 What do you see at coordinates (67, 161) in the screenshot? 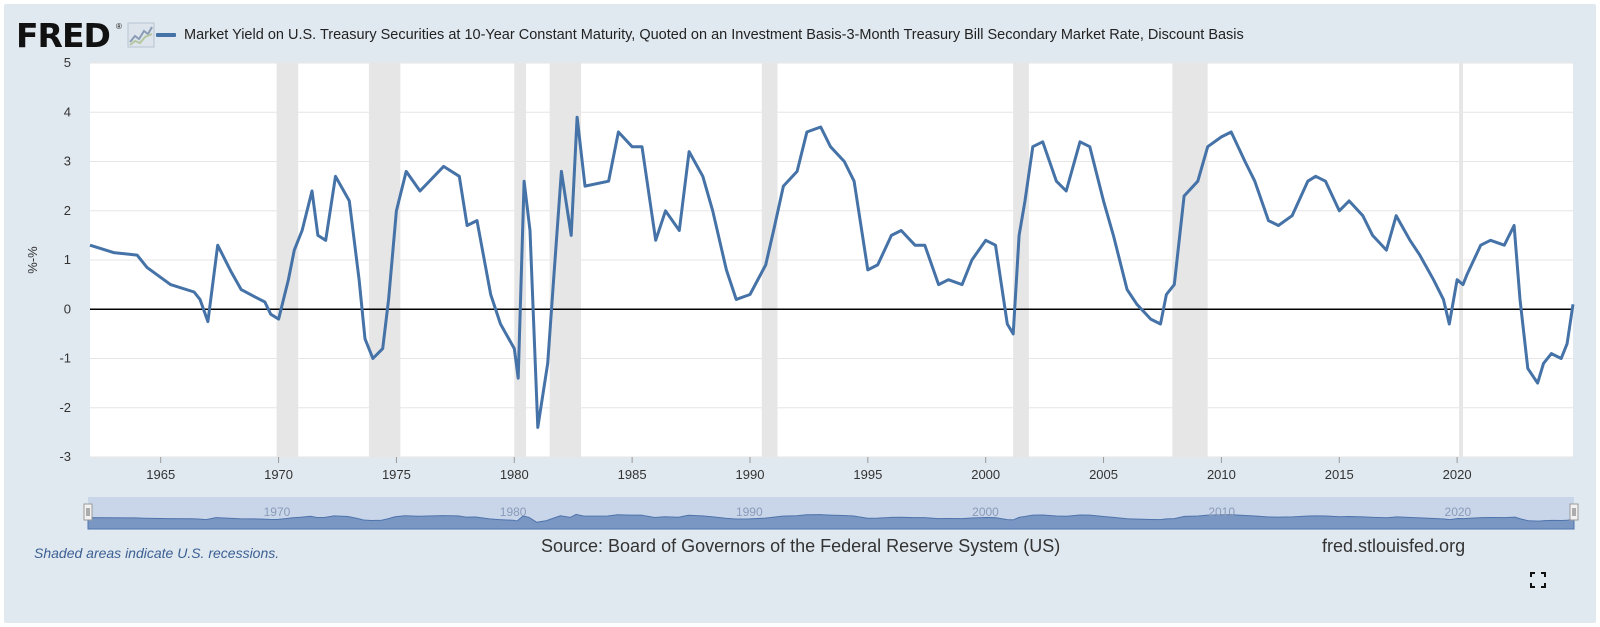
I see `y-tick-label: 3` at bounding box center [67, 161].